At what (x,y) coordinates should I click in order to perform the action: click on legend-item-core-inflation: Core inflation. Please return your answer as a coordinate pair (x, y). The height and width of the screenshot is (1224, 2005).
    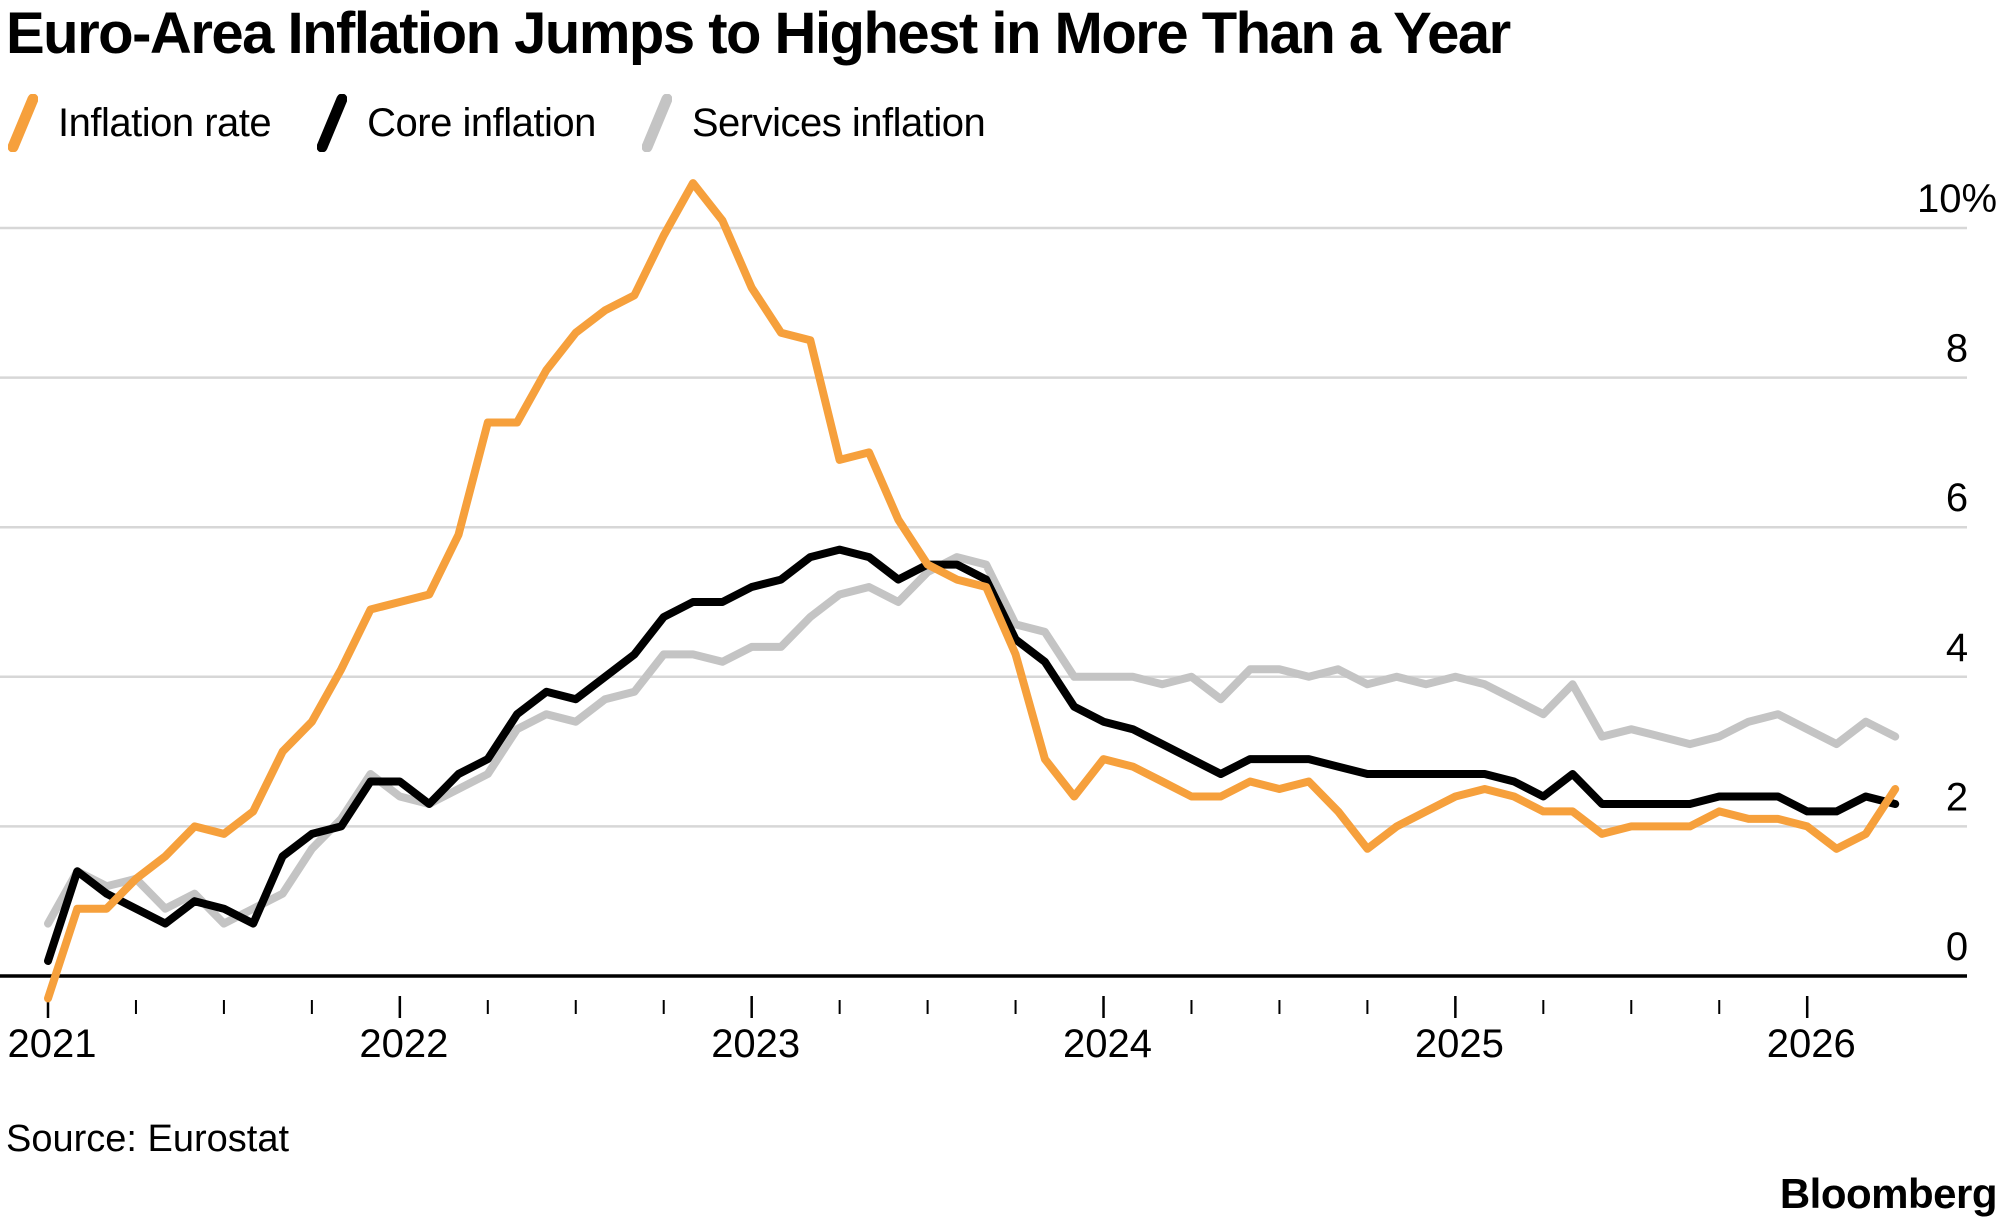
    Looking at the image, I should click on (456, 123).